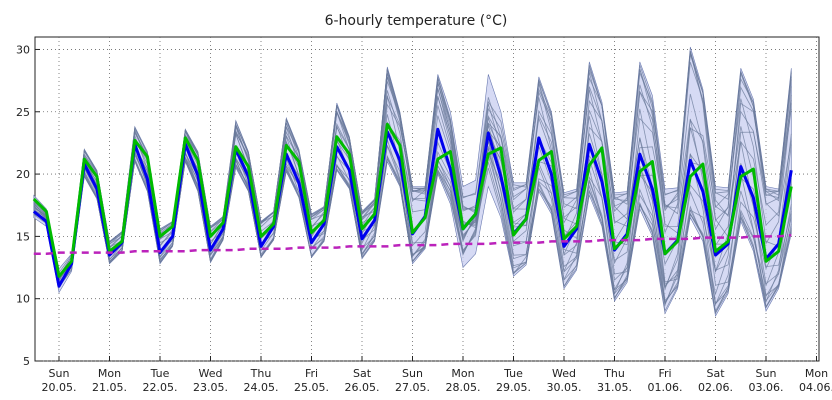 The height and width of the screenshot is (400, 832). Describe the element at coordinates (362, 387) in the screenshot. I see `x-tick-date: 26.05.` at that location.